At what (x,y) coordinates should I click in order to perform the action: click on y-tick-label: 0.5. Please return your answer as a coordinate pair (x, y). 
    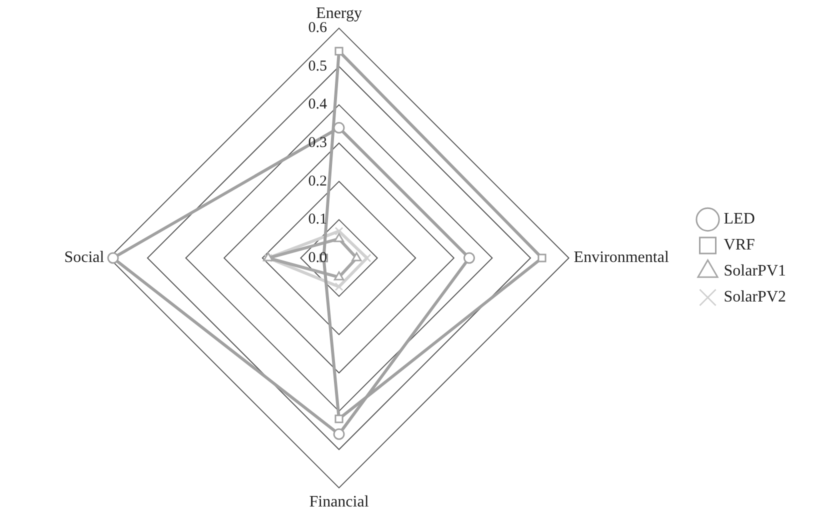
    Looking at the image, I should click on (317, 66).